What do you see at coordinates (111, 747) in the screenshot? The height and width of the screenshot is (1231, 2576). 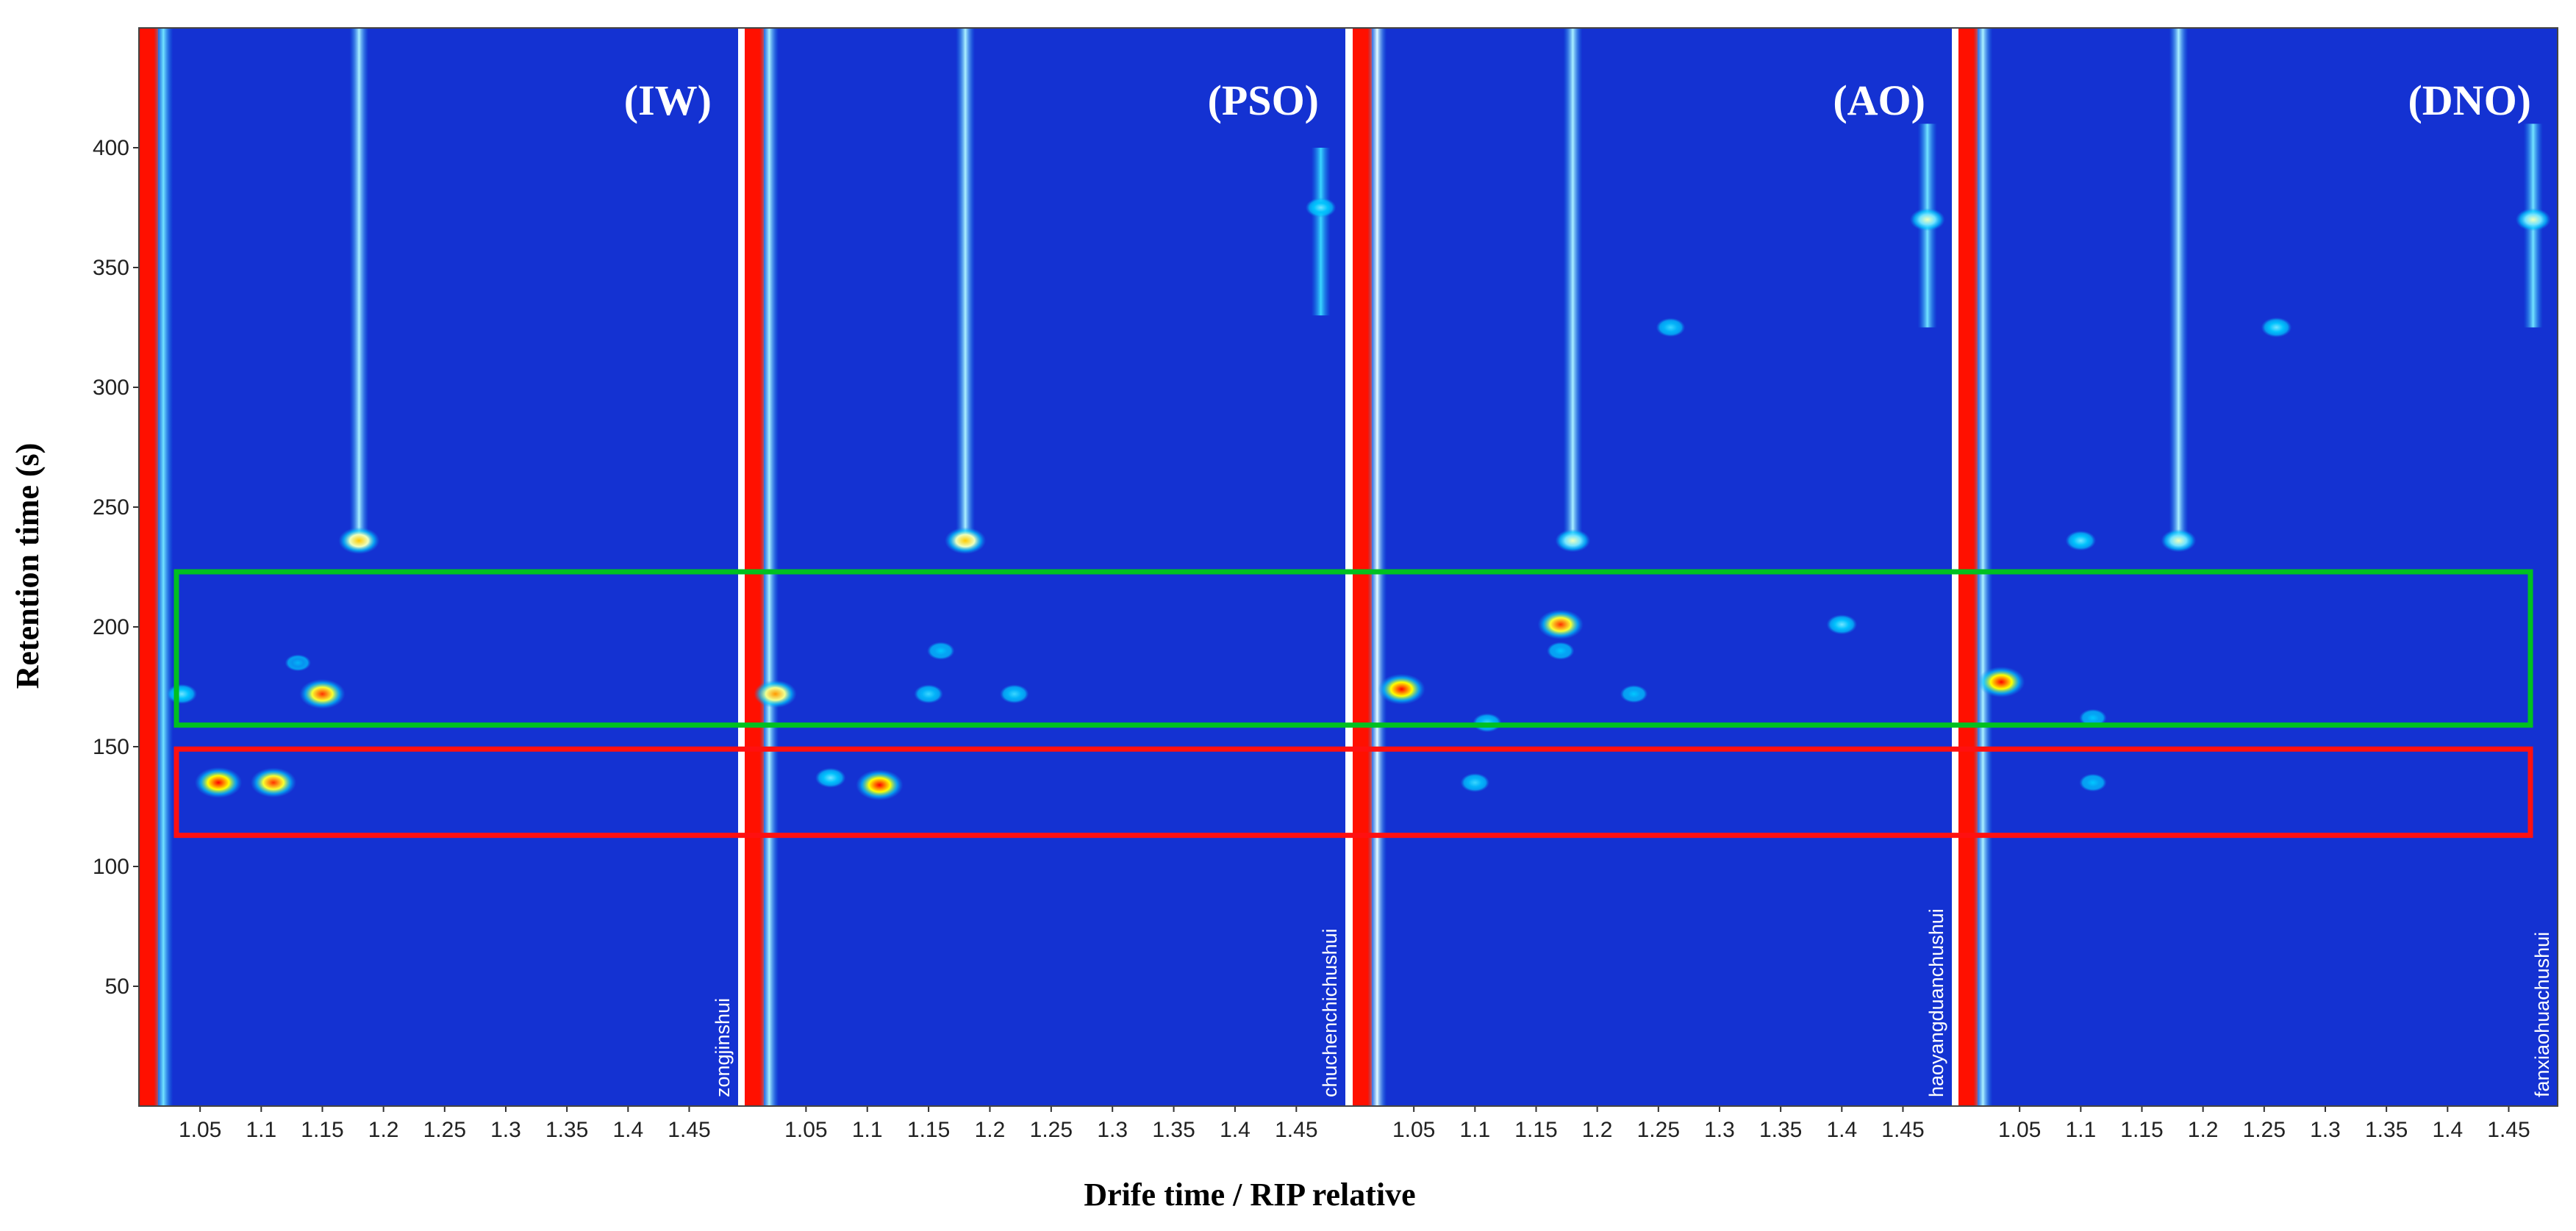 I see `y-tick-label: 150` at bounding box center [111, 747].